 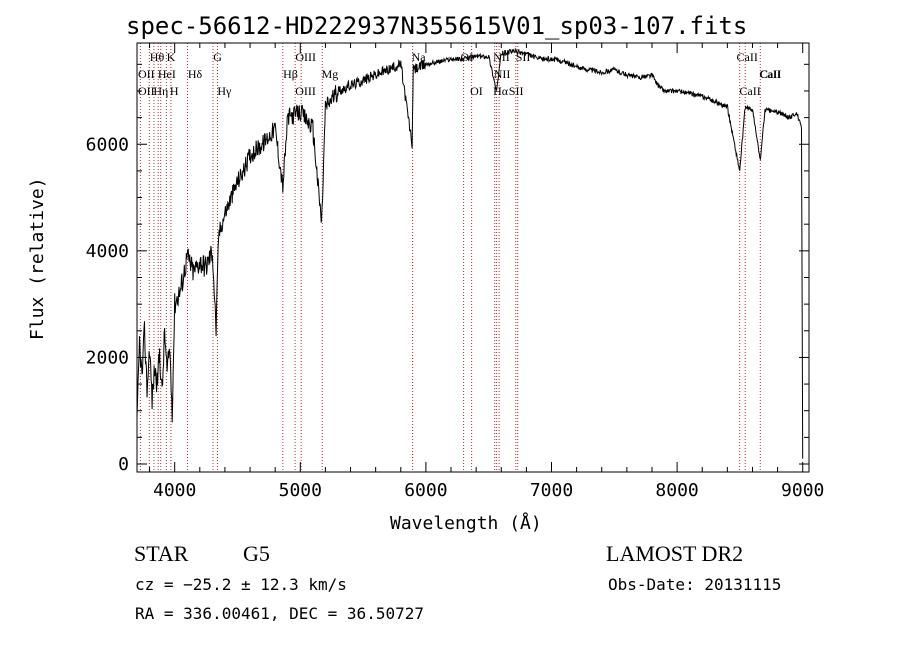 I want to click on x-tick-label: 7000, so click(x=551, y=490).